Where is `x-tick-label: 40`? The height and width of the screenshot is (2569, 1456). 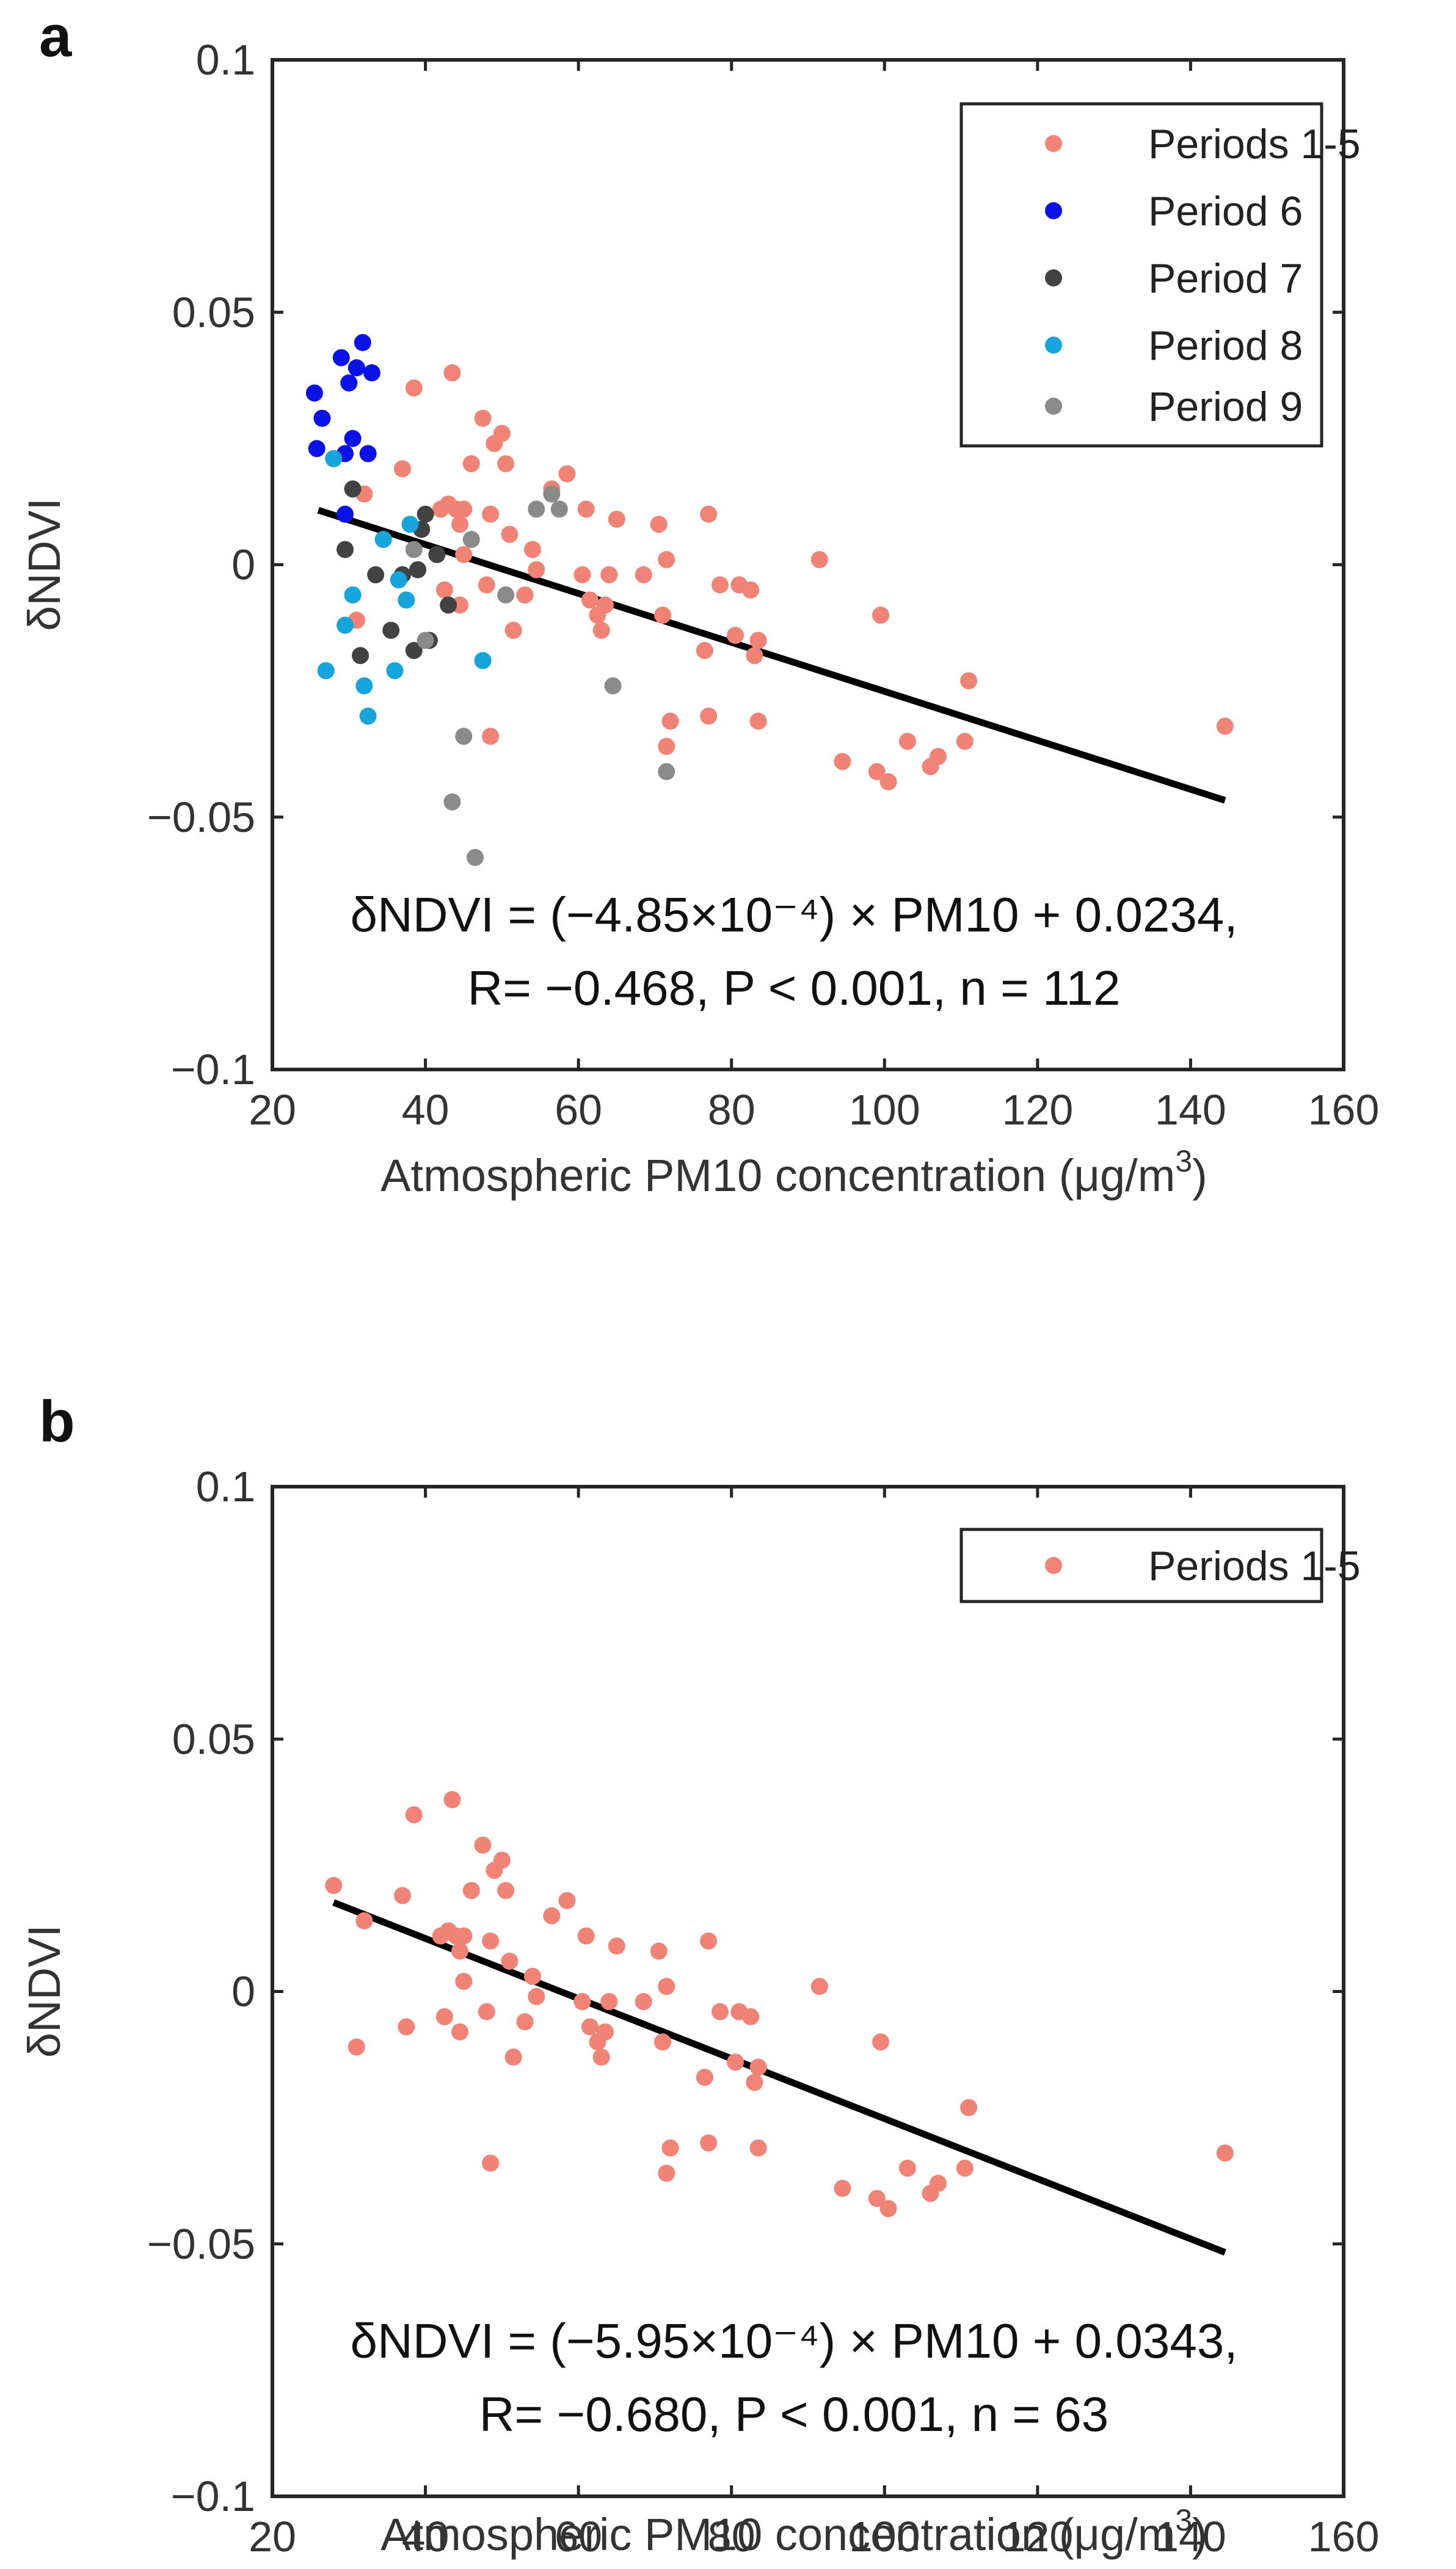 x-tick-label: 40 is located at coordinates (426, 1110).